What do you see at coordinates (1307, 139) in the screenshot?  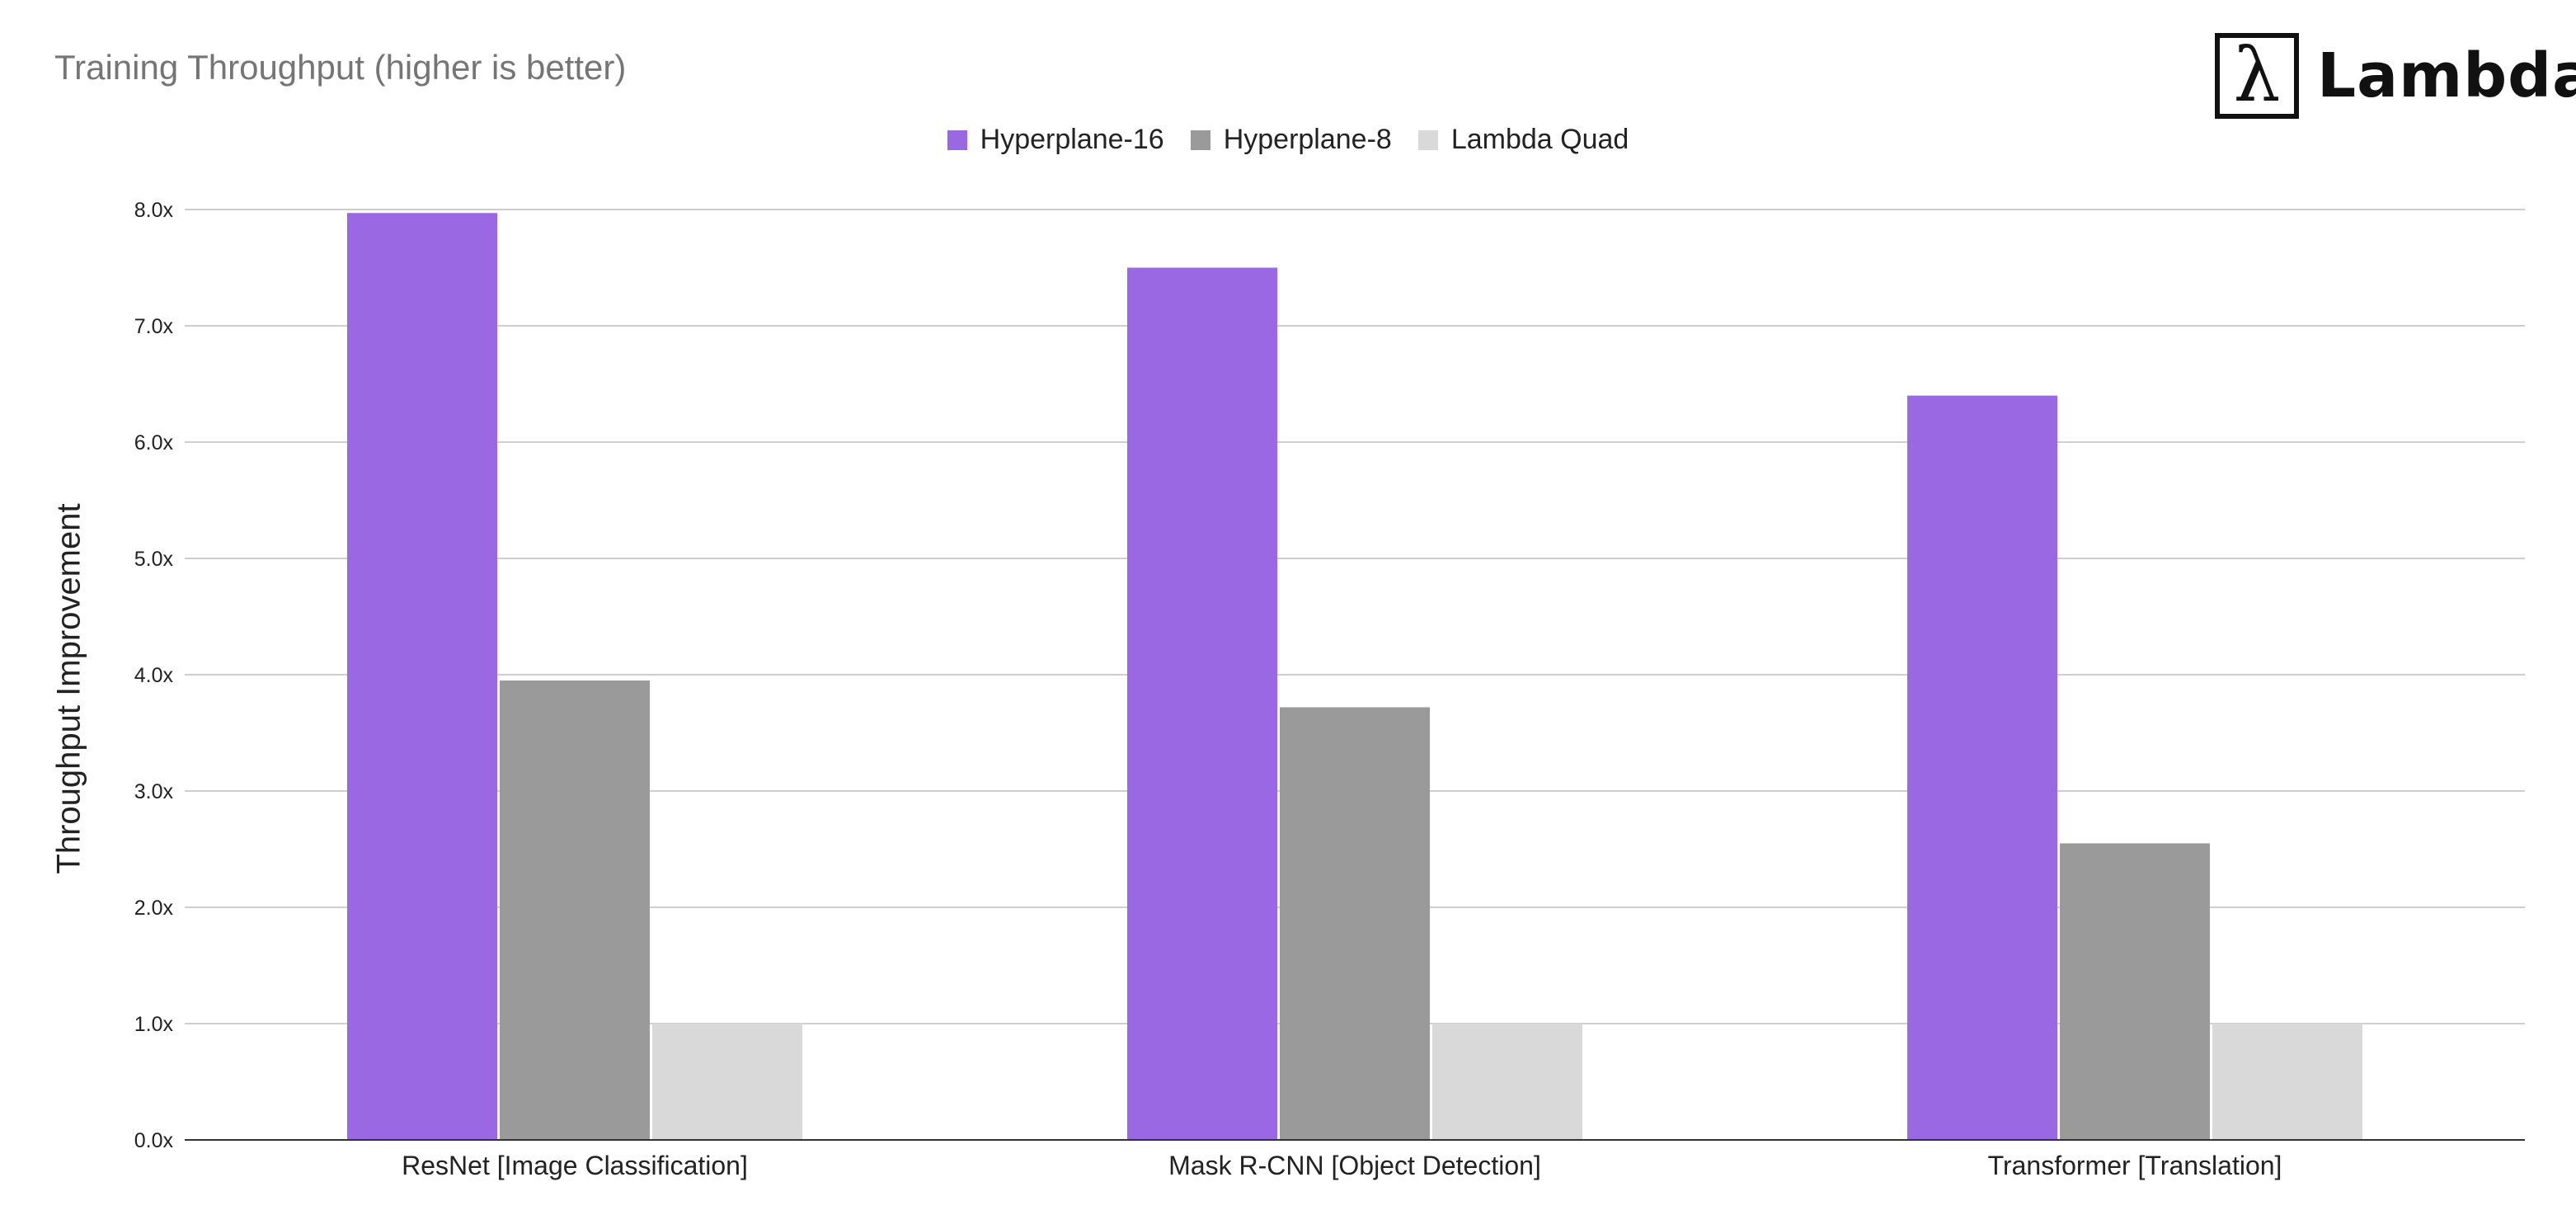 I see `legend-label: Hyperplane-8` at bounding box center [1307, 139].